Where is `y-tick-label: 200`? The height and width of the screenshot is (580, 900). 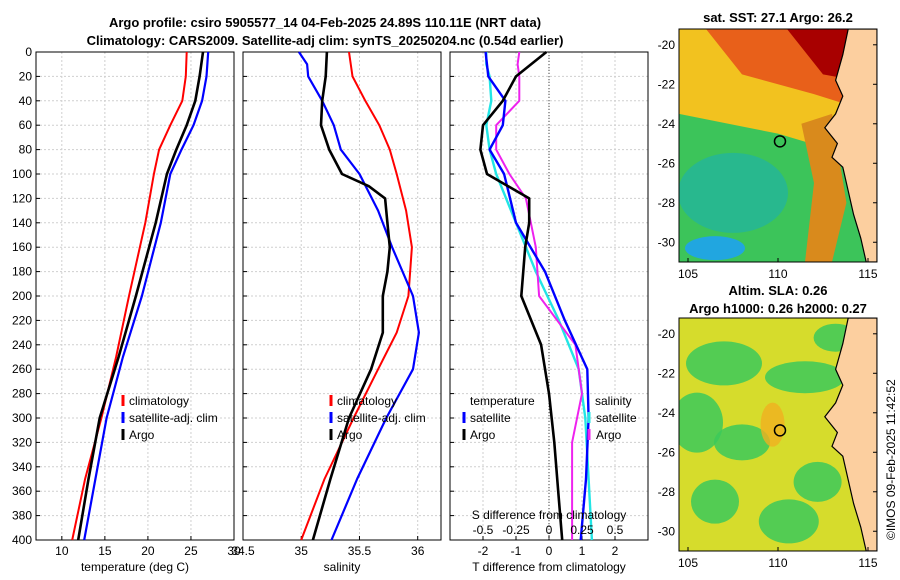
y-tick-label: 200 is located at coordinates (22, 296).